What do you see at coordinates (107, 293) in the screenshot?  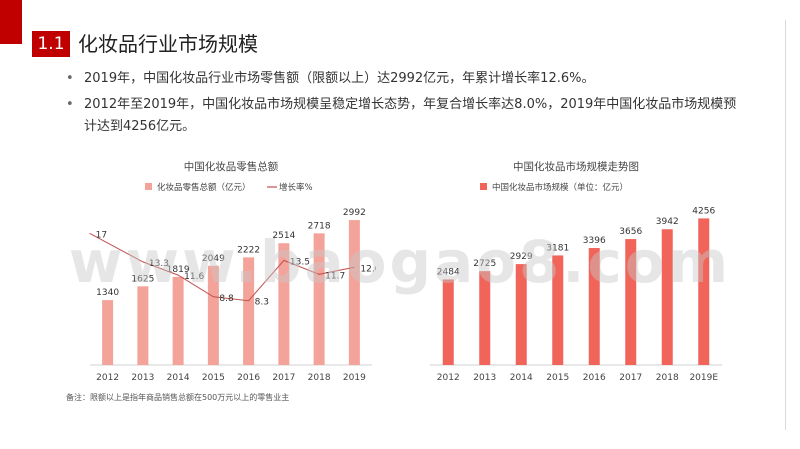 I see `data-label: 1340` at bounding box center [107, 293].